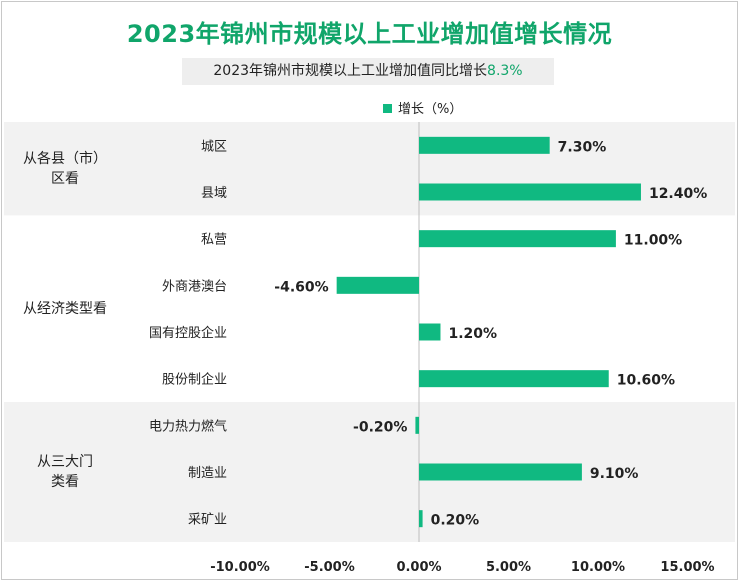 This screenshot has width=739, height=581. I want to click on data-label: 10.60%, so click(646, 381).